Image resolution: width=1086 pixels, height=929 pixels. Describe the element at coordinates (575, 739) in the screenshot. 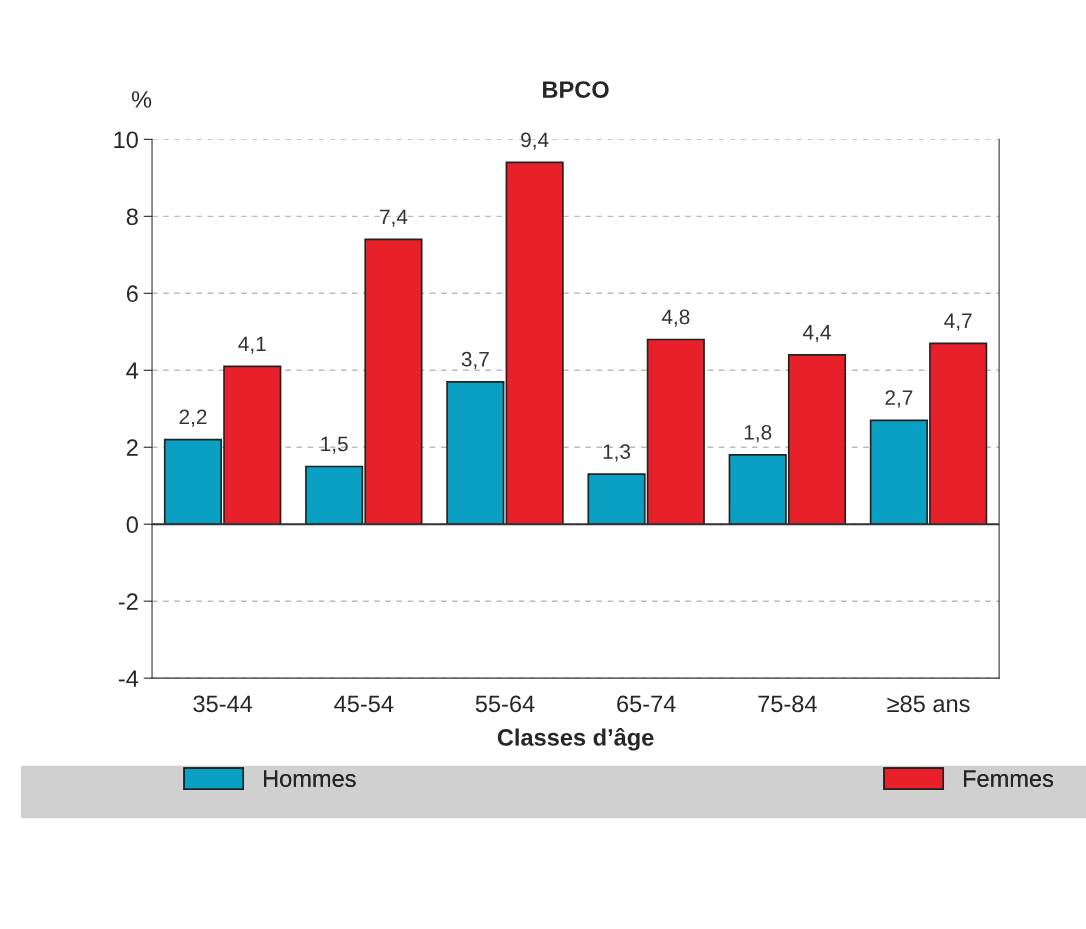

I see `x-axis-title: Classes d’âge` at that location.